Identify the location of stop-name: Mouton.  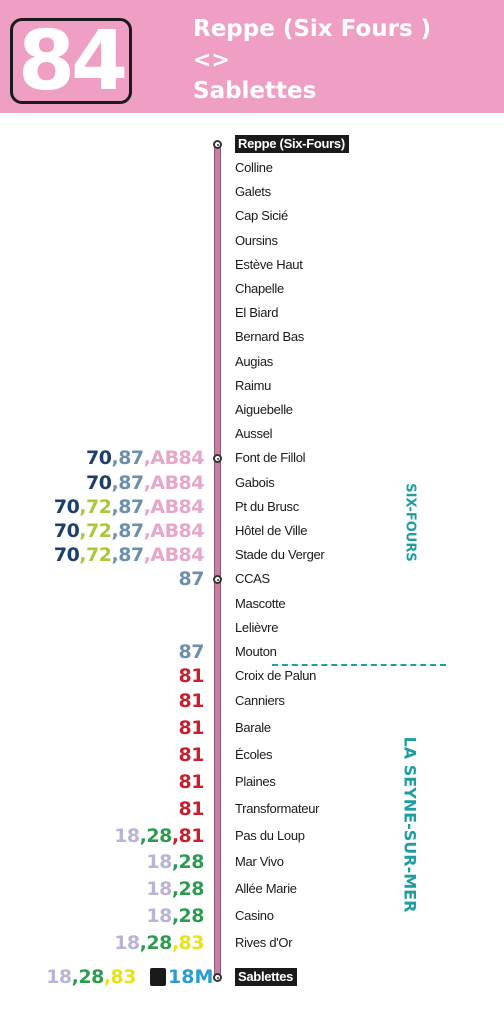
(256, 651).